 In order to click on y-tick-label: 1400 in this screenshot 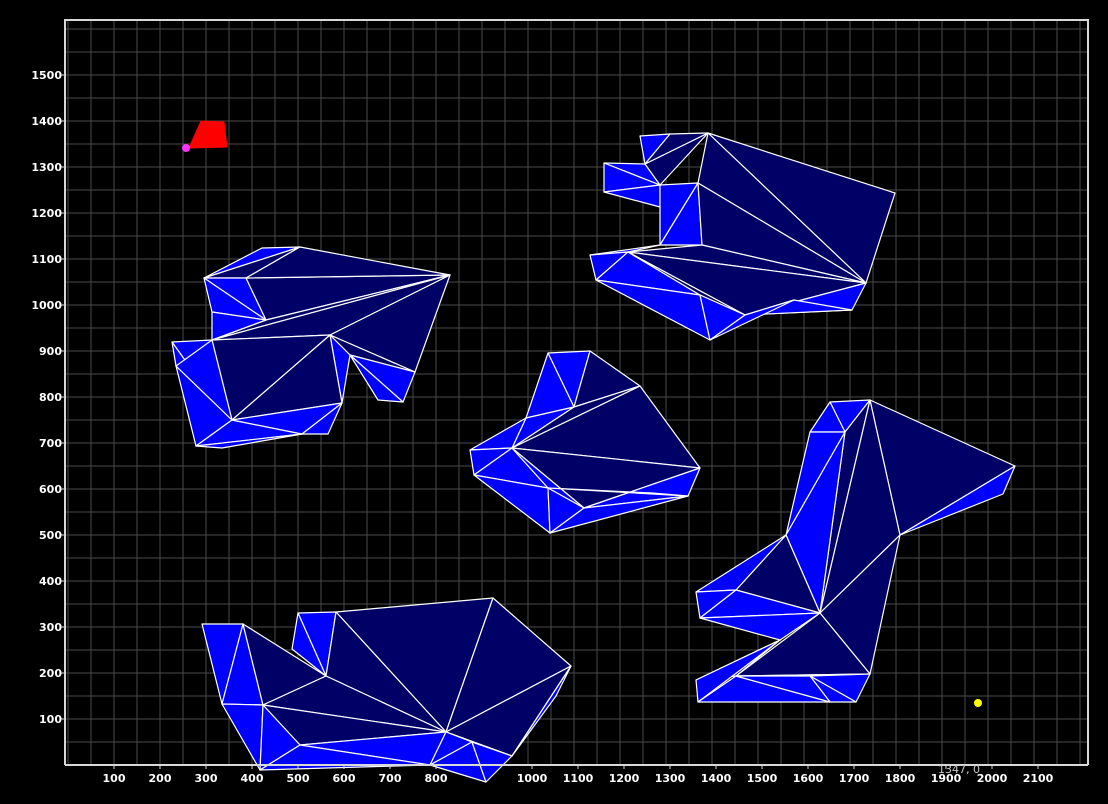, I will do `click(46, 121)`.